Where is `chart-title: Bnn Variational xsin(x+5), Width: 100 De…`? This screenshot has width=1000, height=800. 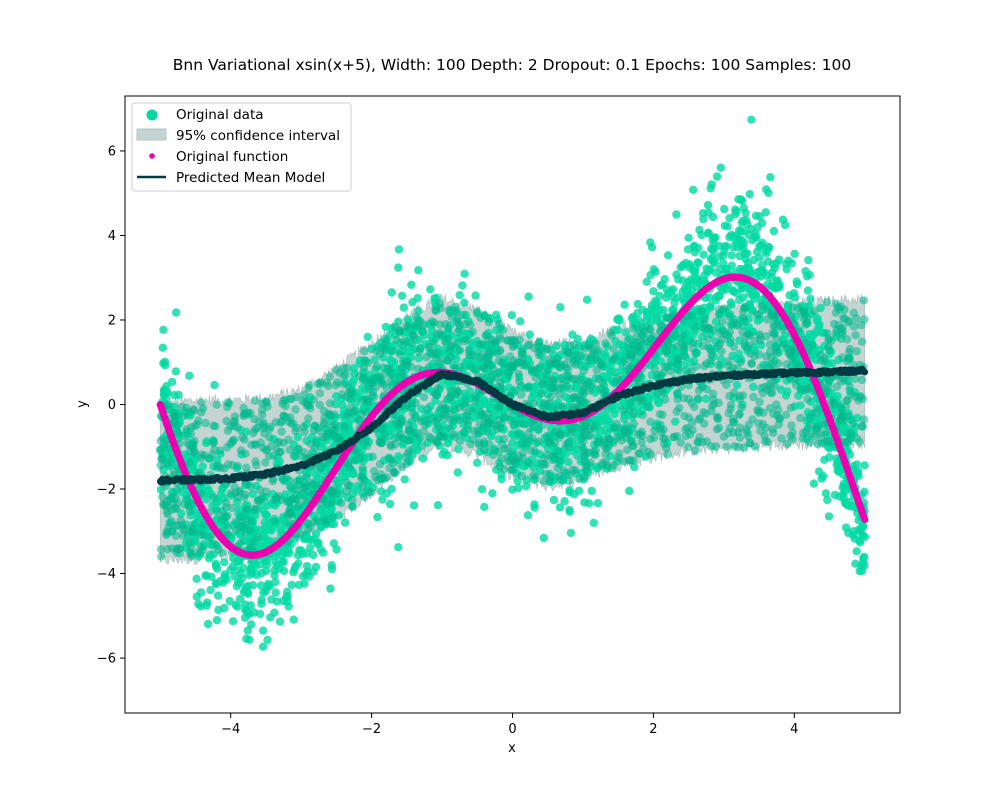 chart-title: Bnn Variational xsin(x+5), Width: 100 De… is located at coordinates (512, 65).